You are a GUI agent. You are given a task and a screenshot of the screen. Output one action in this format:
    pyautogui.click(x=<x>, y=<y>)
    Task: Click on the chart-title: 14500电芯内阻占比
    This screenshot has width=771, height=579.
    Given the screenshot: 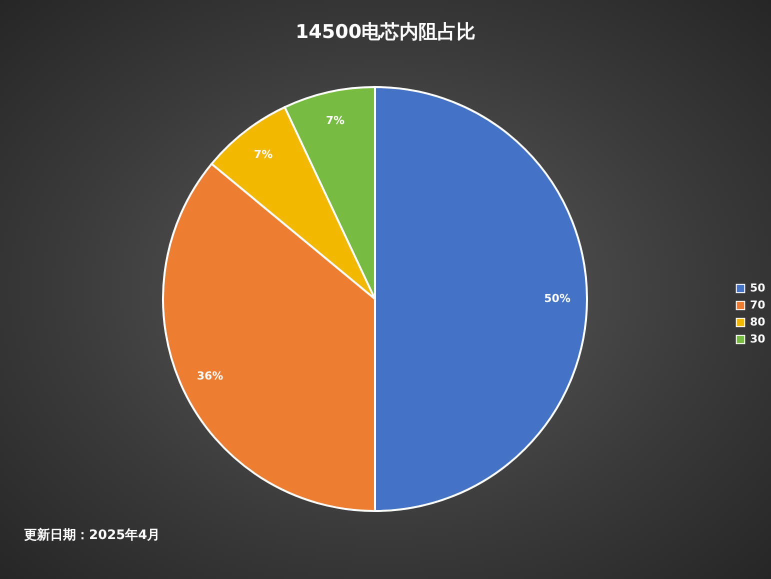 What is the action you would take?
    pyautogui.click(x=385, y=32)
    